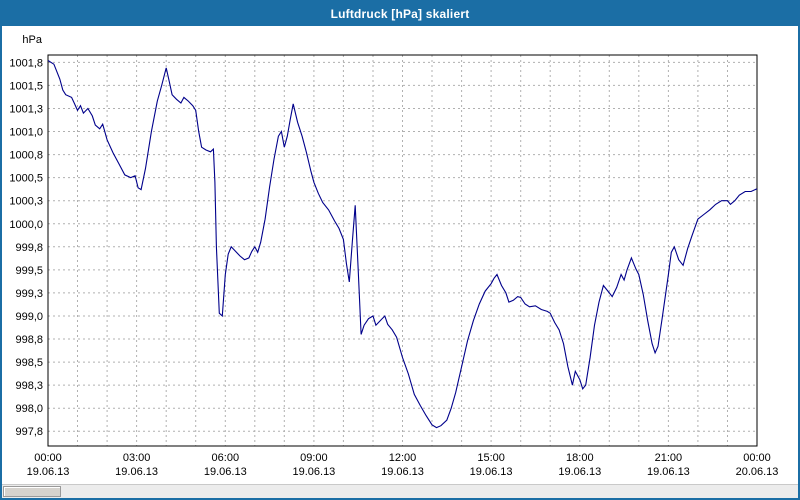 The height and width of the screenshot is (500, 800). Describe the element at coordinates (403, 458) in the screenshot. I see `svg-text: 12:00` at that location.